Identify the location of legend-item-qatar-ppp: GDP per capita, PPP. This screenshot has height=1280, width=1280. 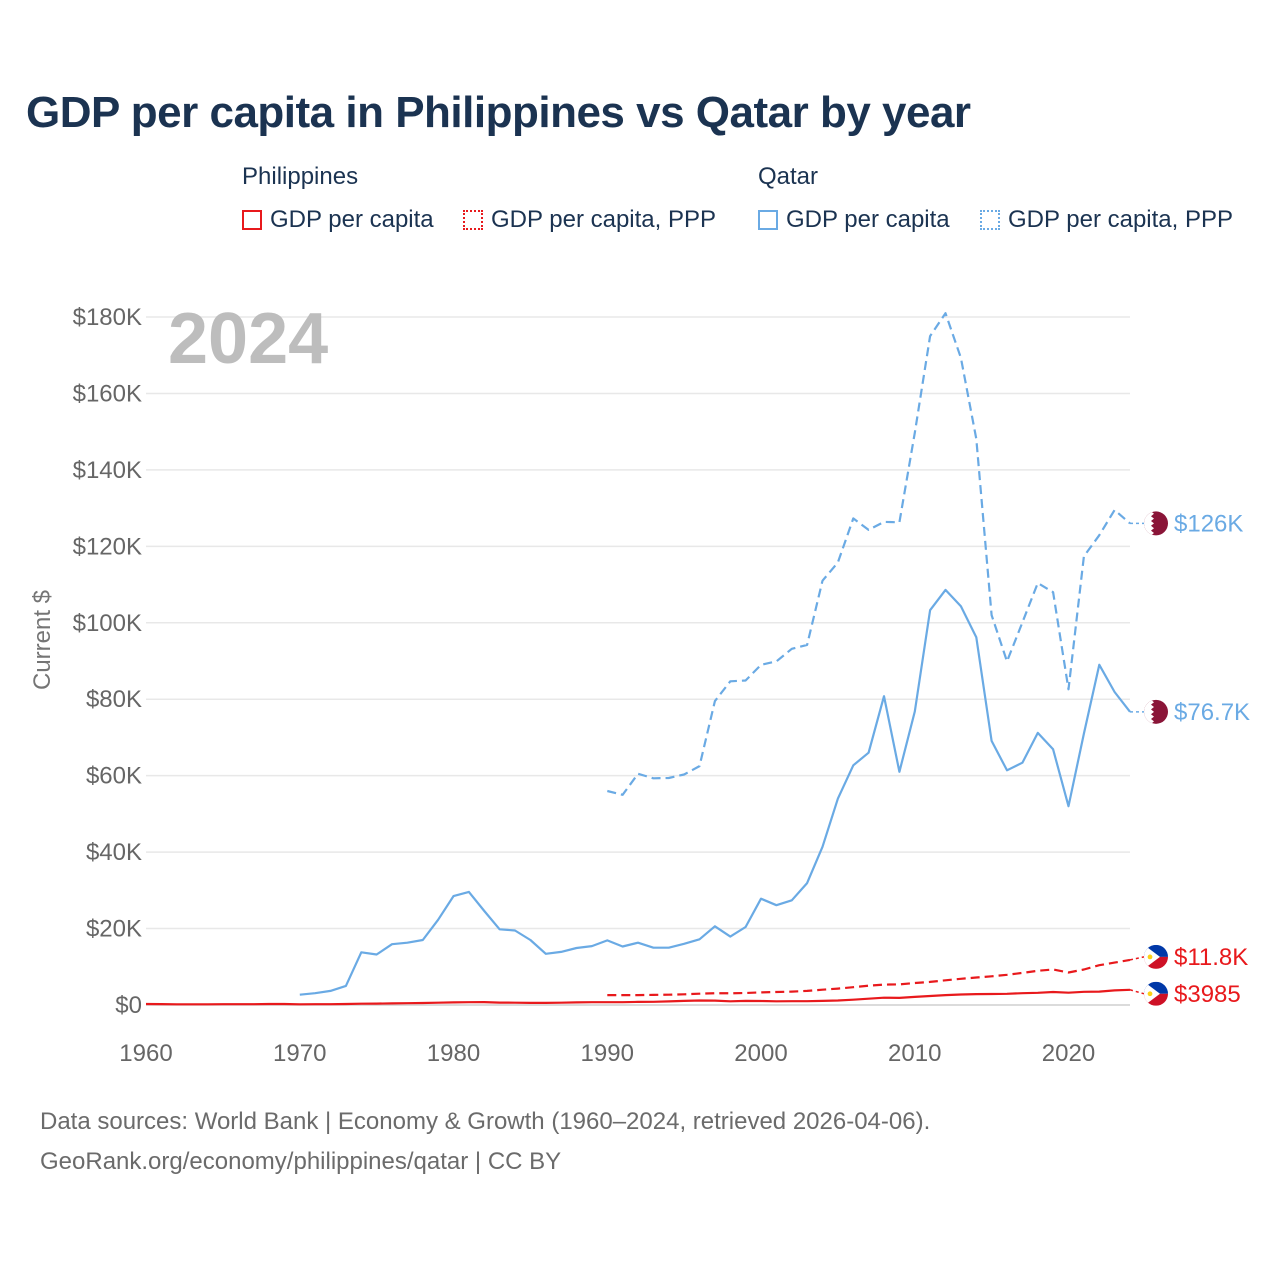
(1106, 220).